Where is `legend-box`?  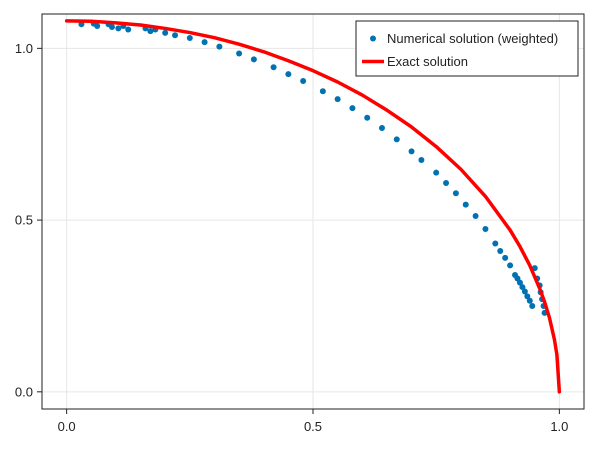
legend-box is located at coordinates (467, 48).